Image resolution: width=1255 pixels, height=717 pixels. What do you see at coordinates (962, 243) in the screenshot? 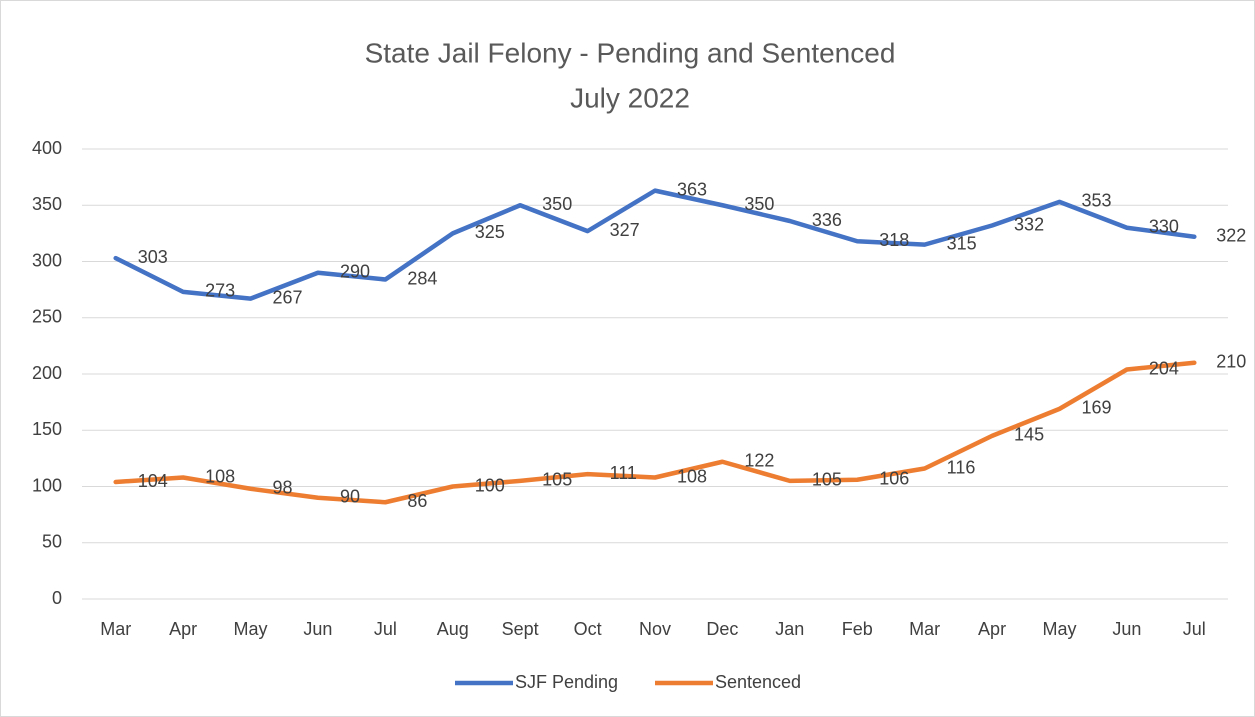
I see `data-label: 315` at bounding box center [962, 243].